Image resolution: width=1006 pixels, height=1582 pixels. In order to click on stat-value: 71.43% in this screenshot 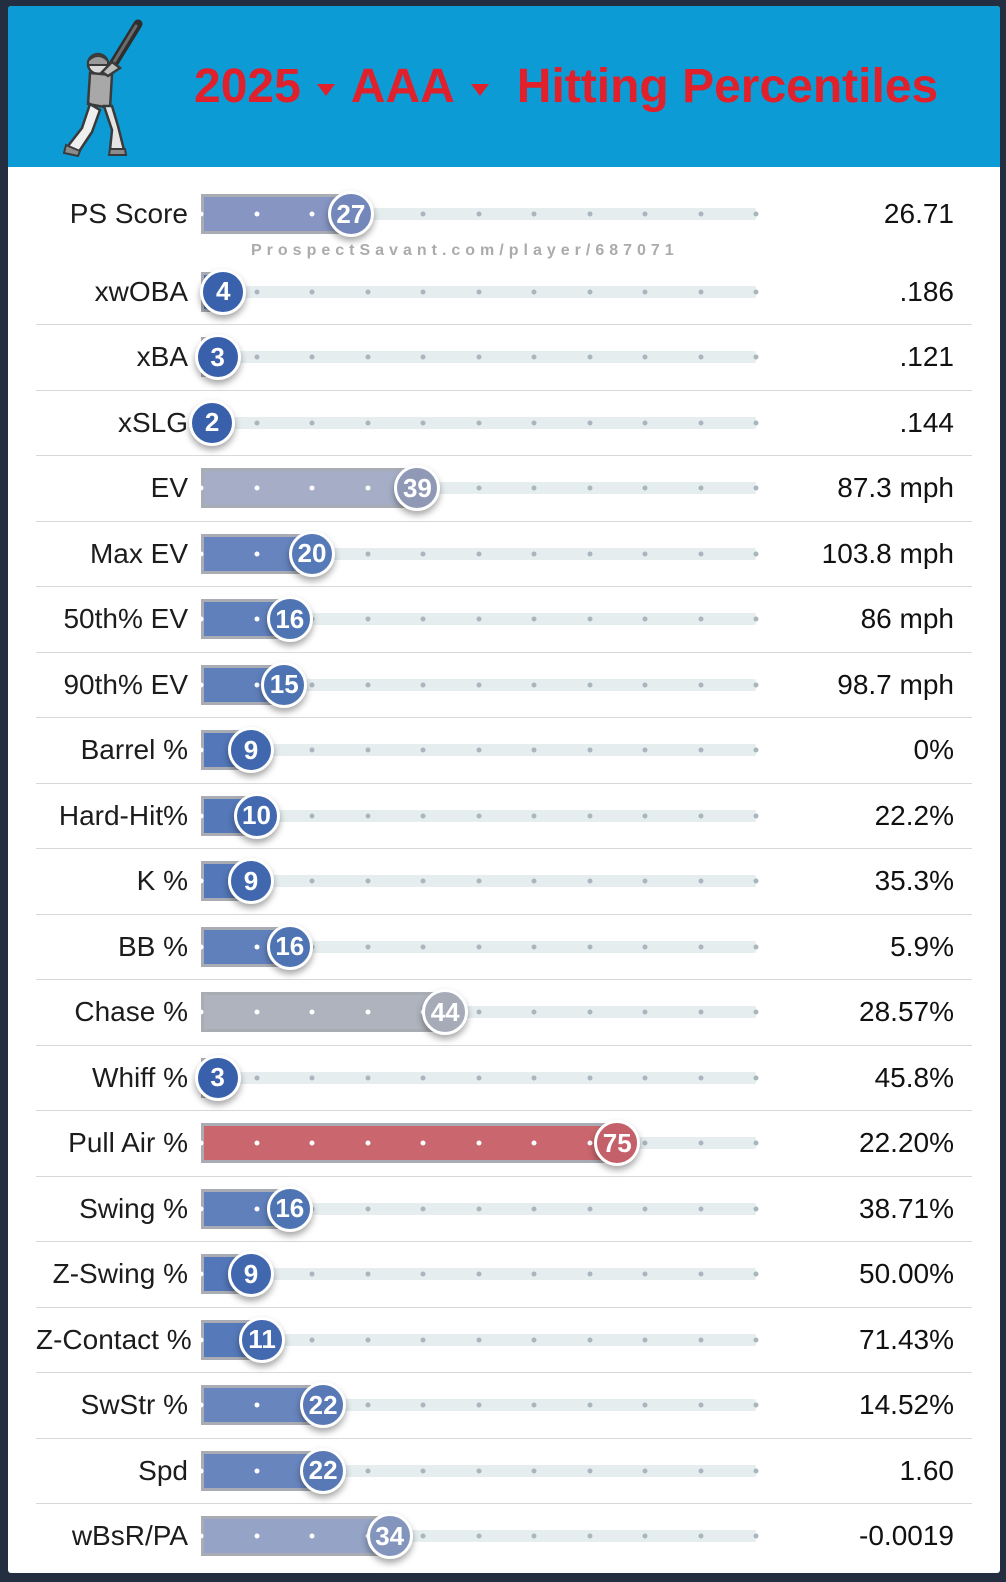, I will do `click(906, 1339)`.